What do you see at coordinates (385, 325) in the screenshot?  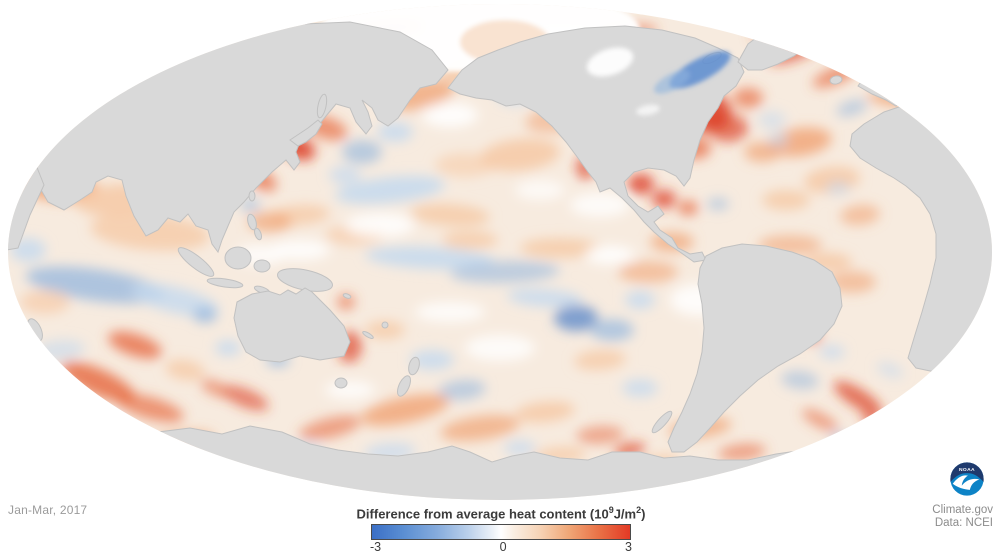 I see `island-fiji` at bounding box center [385, 325].